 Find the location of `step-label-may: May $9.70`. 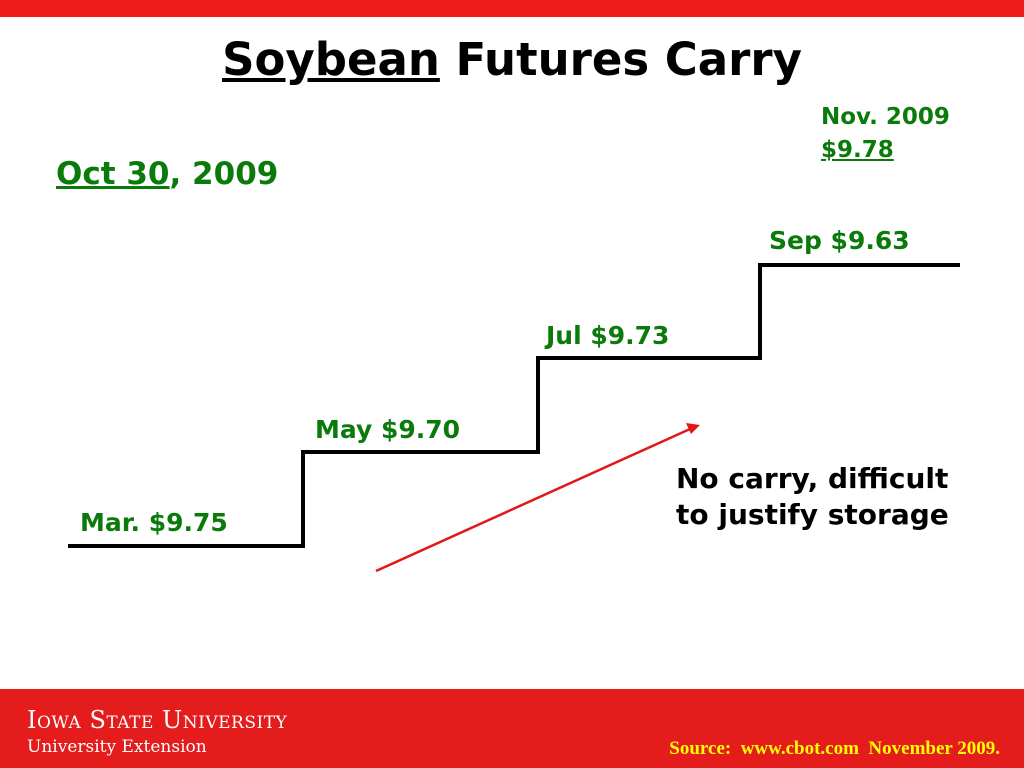

step-label-may: May $9.70 is located at coordinates (388, 429).